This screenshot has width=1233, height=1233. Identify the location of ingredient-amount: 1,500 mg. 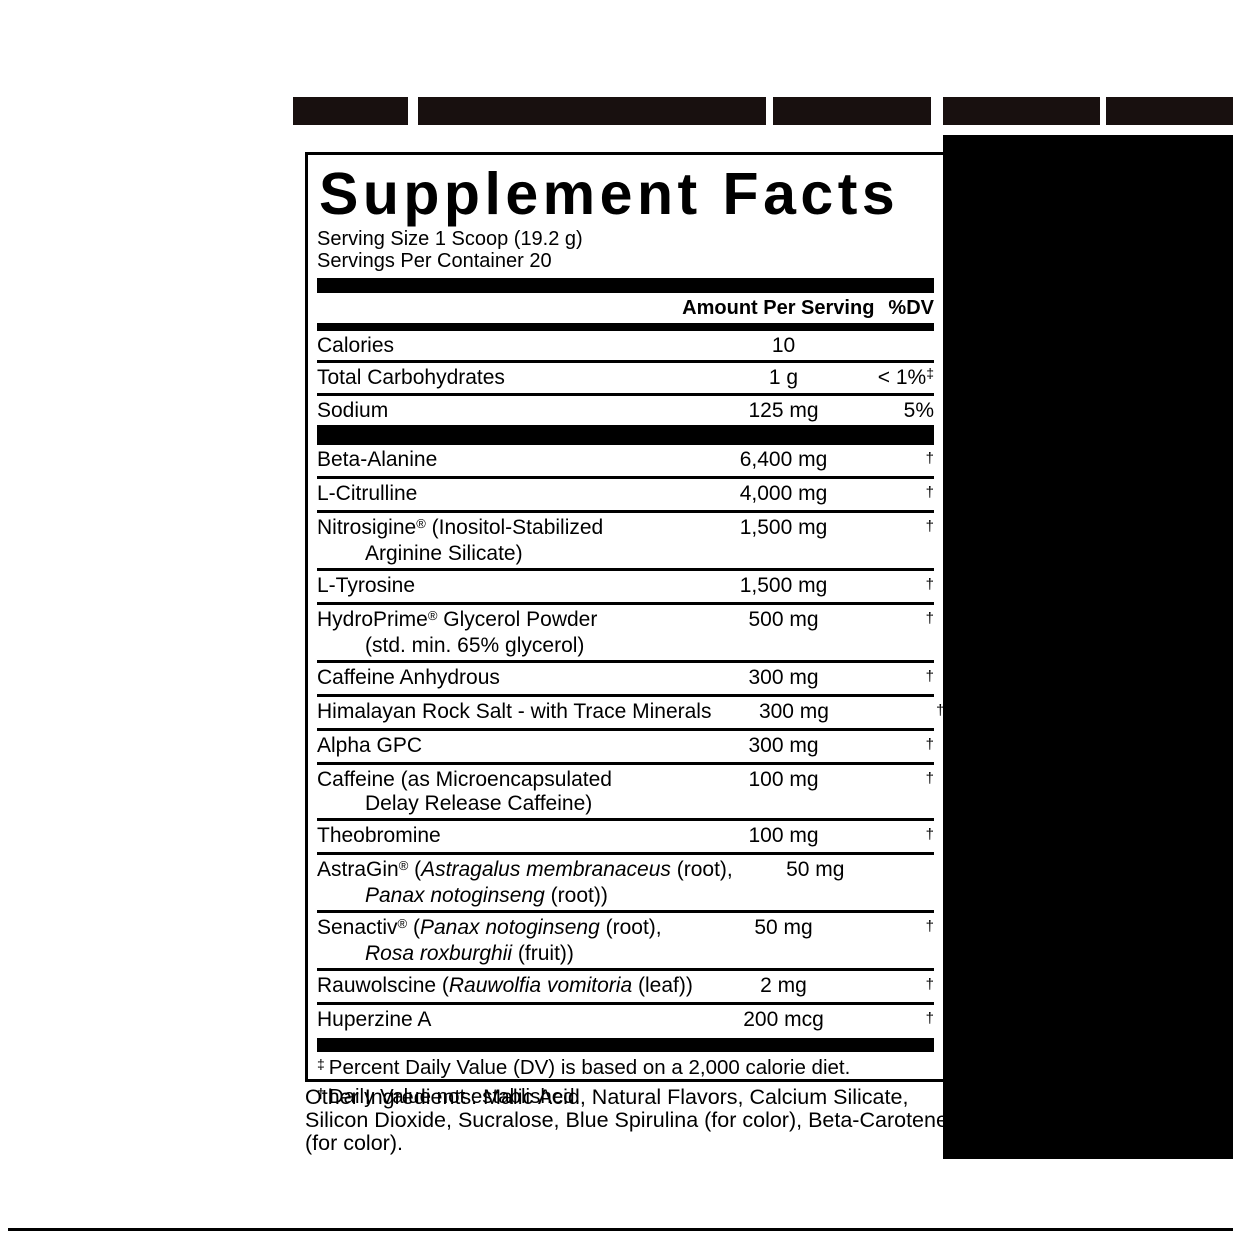
(783, 585).